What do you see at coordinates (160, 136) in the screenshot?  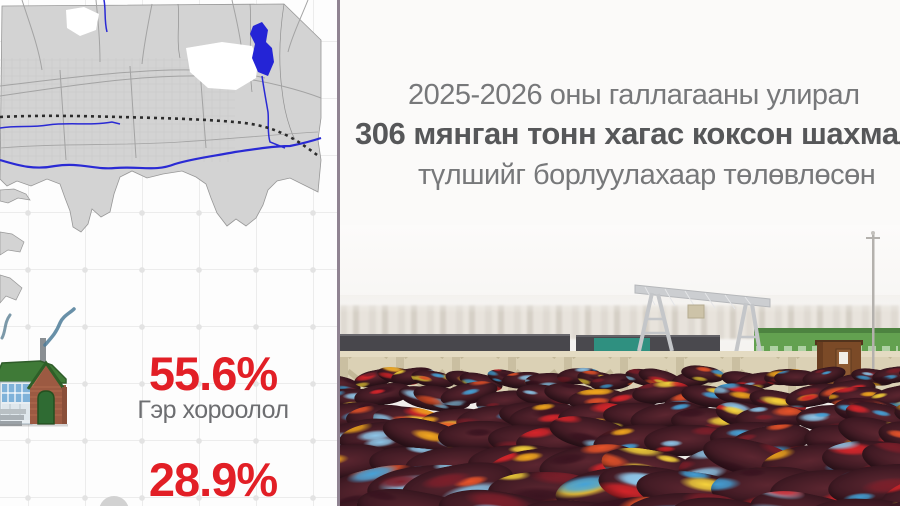 I see `railway-dotted-line` at bounding box center [160, 136].